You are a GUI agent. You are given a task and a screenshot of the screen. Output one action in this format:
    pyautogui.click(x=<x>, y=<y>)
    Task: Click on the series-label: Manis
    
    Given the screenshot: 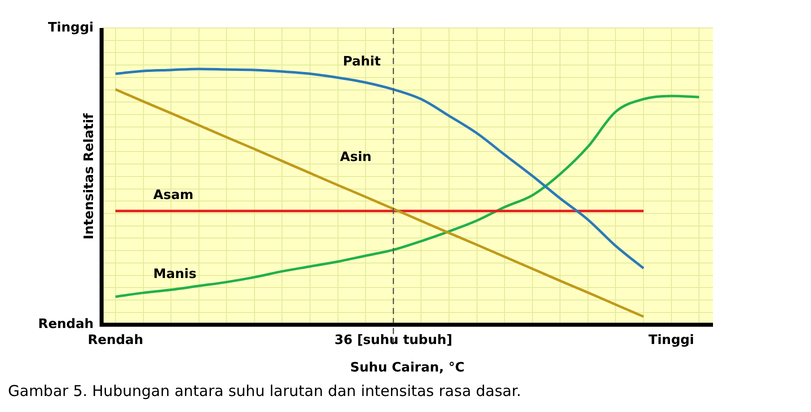 What is the action you would take?
    pyautogui.click(x=175, y=274)
    